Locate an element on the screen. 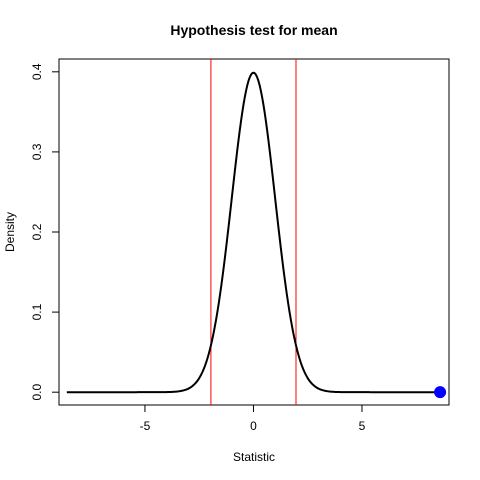 The width and height of the screenshot is (480, 480). chart-title: Hypothesis test for mean is located at coordinates (253, 30).